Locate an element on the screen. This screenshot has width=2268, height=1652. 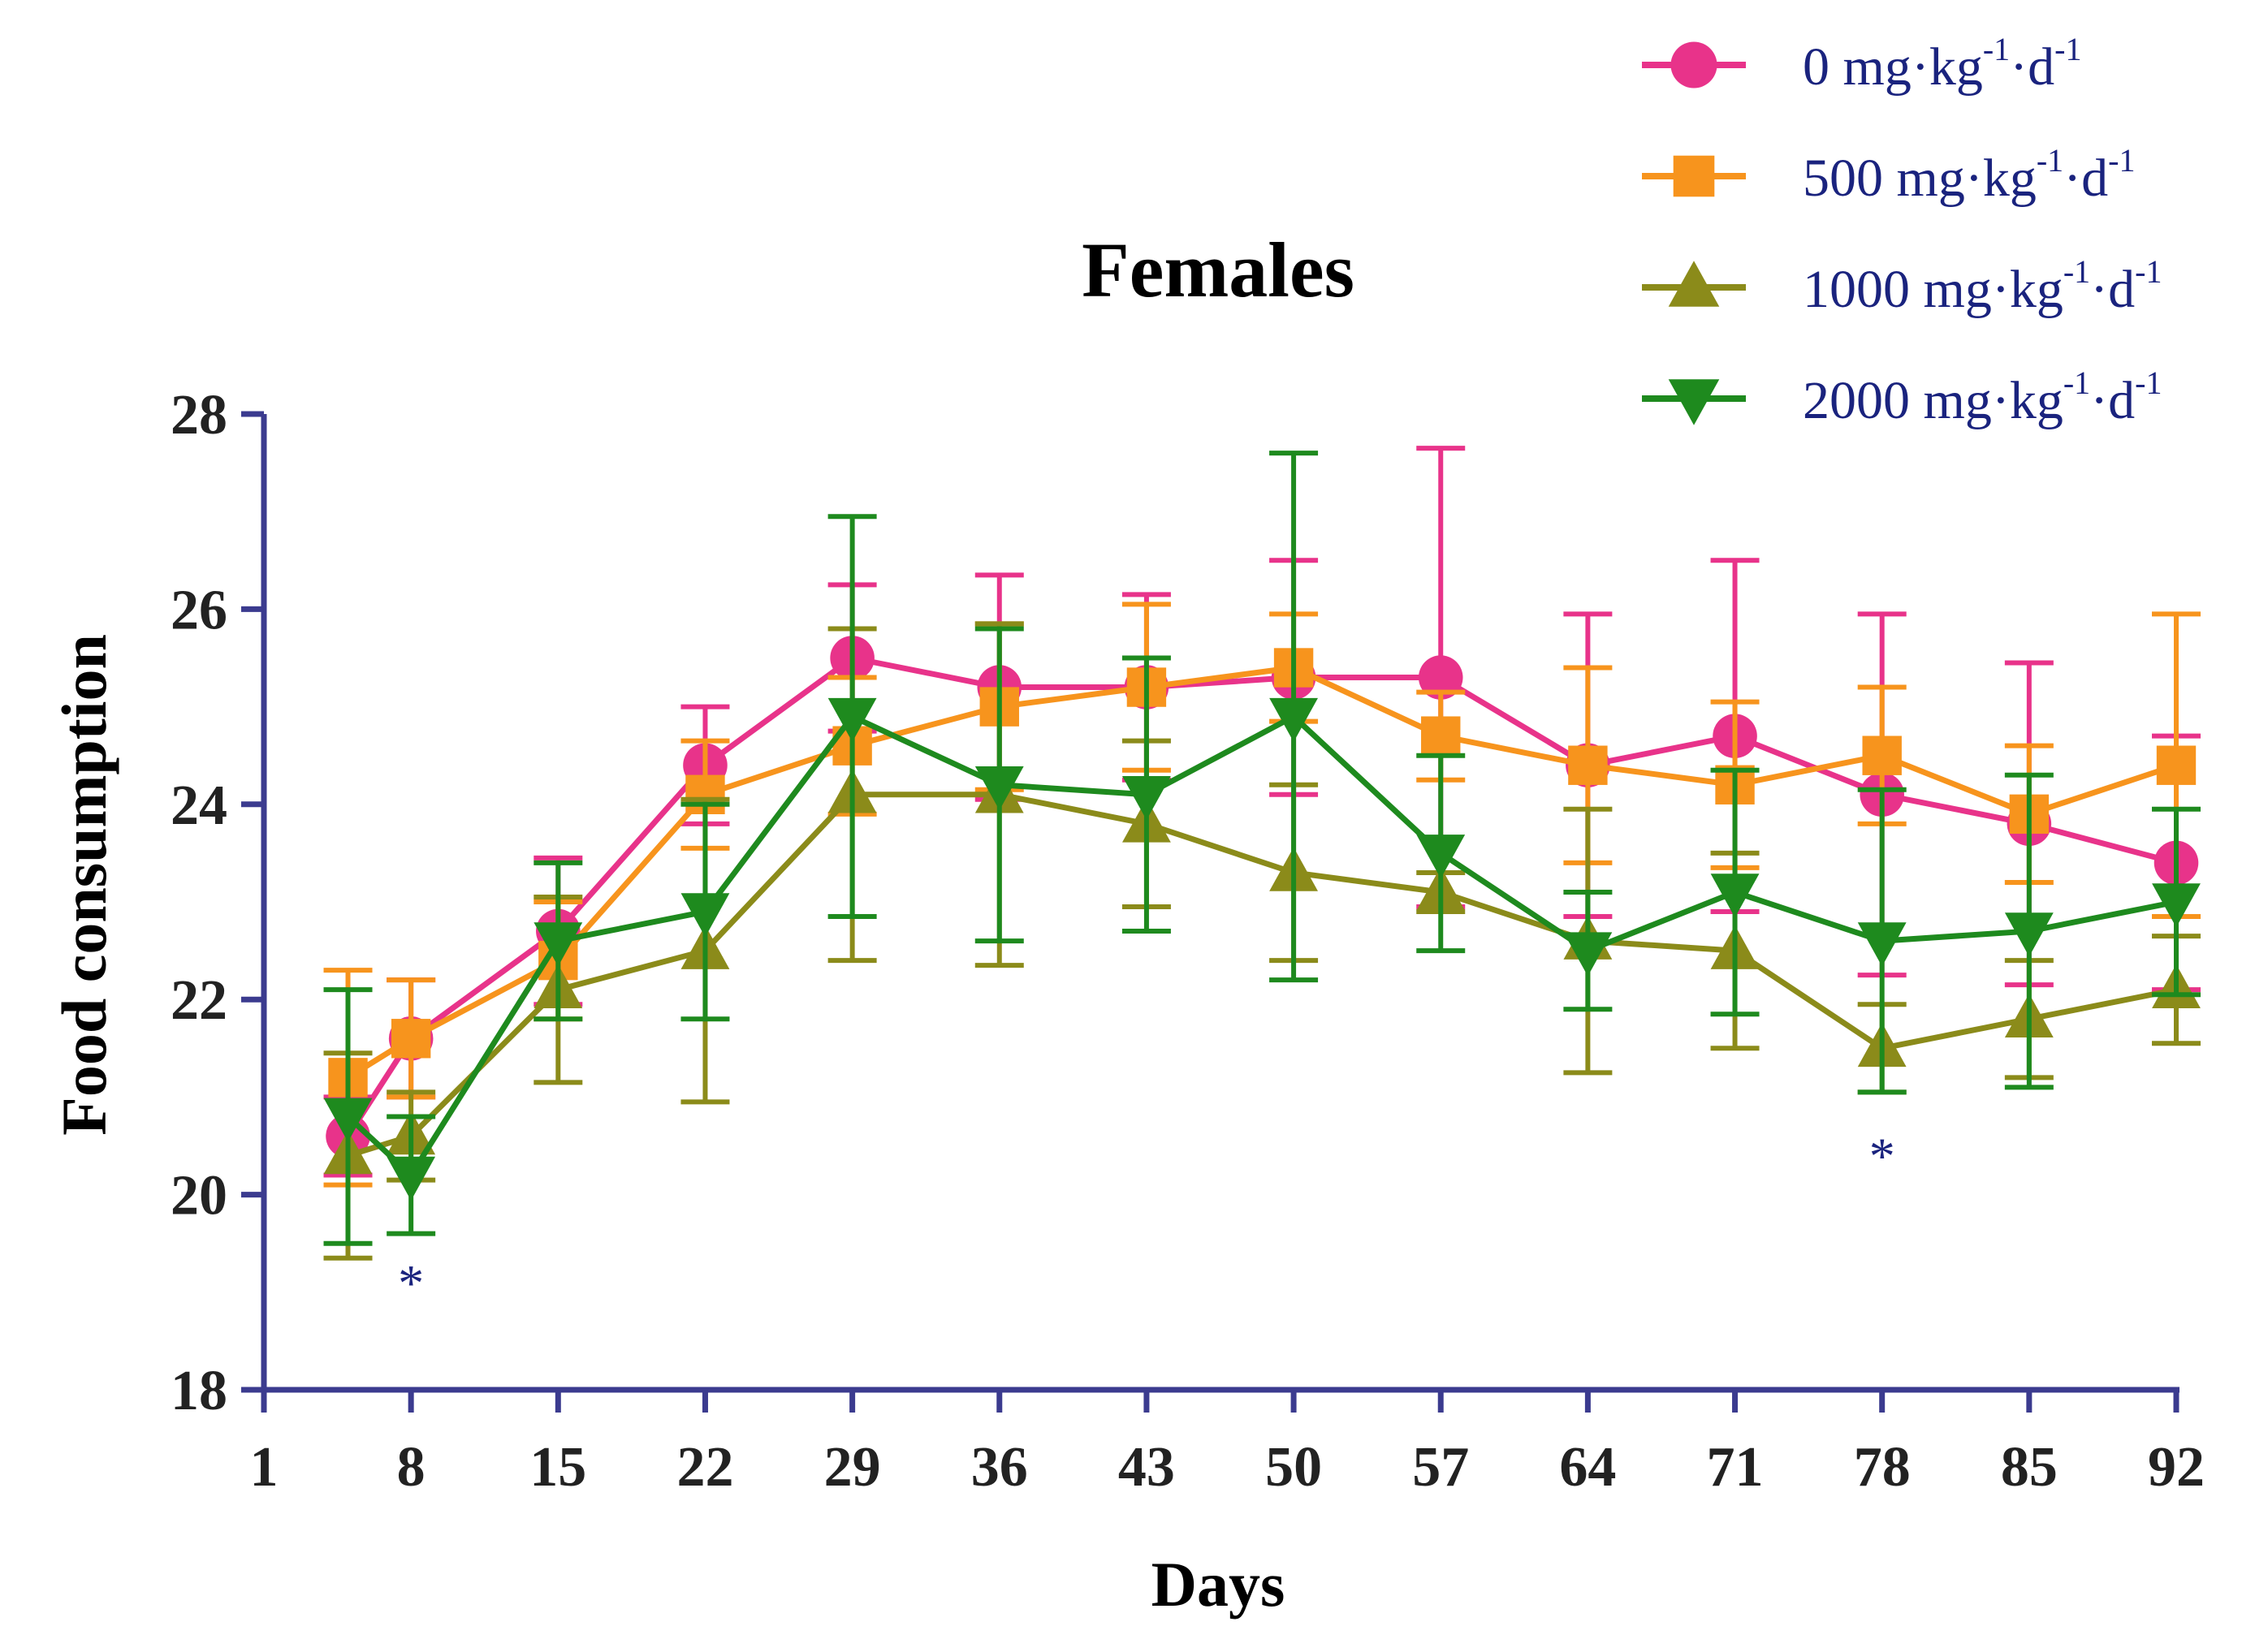
x-tick-label: 8 is located at coordinates (411, 1467).